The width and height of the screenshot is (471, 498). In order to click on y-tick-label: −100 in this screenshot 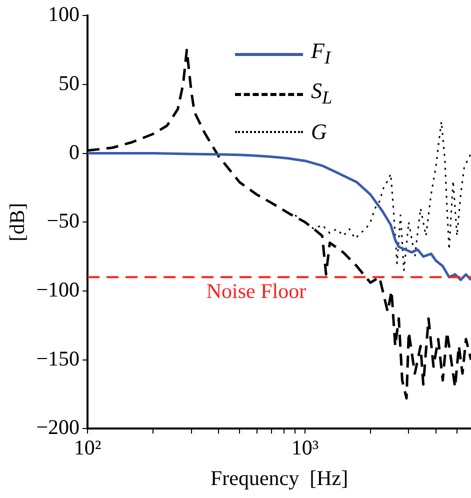, I will do `click(58, 289)`.